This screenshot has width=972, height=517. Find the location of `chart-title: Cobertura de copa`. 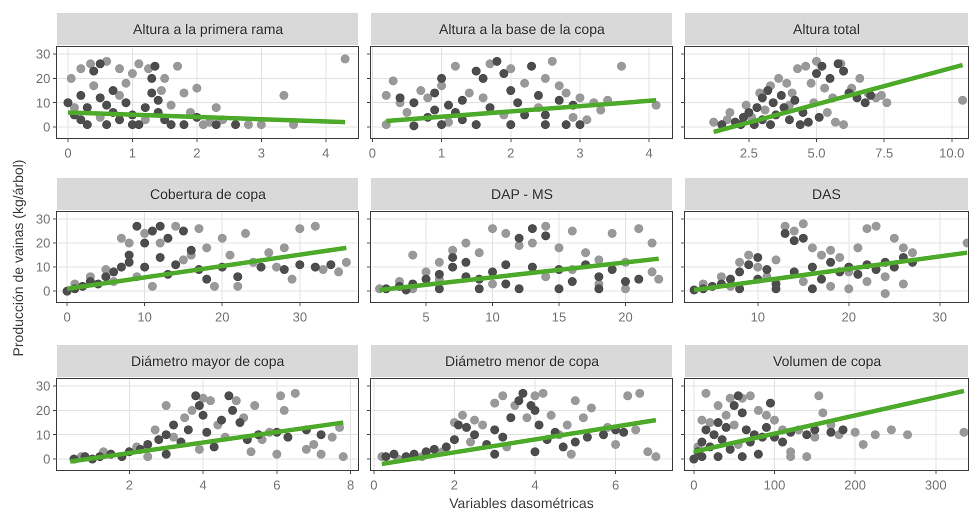

chart-title: Cobertura de copa is located at coordinates (208, 194).